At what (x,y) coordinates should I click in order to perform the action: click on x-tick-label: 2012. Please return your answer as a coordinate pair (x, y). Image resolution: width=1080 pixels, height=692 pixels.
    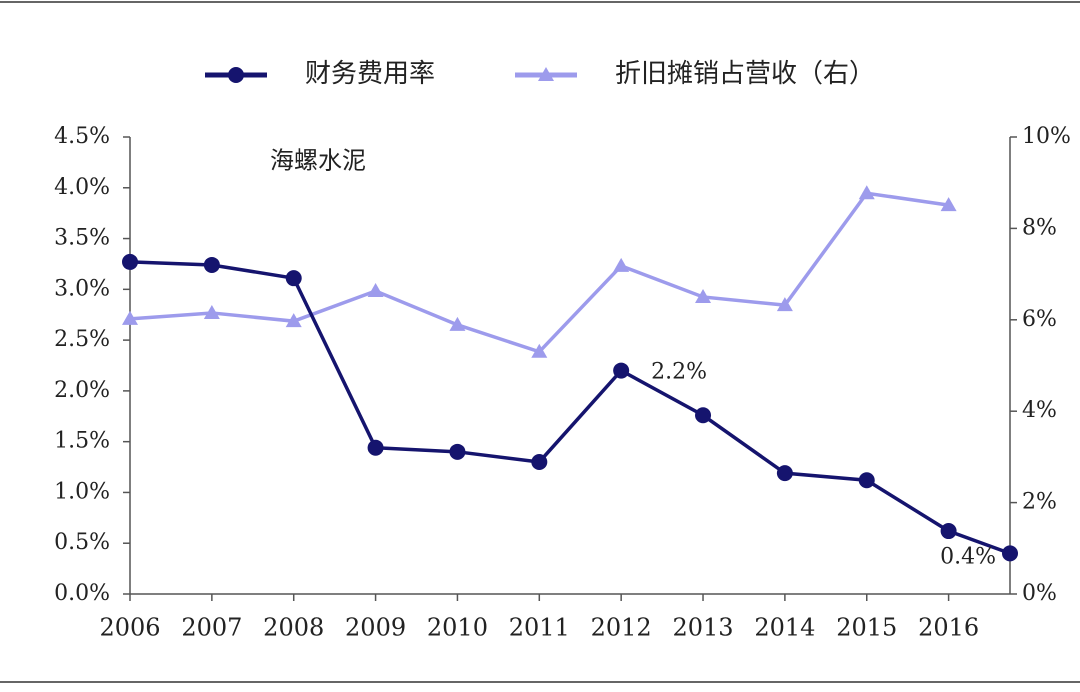
    Looking at the image, I should click on (621, 628).